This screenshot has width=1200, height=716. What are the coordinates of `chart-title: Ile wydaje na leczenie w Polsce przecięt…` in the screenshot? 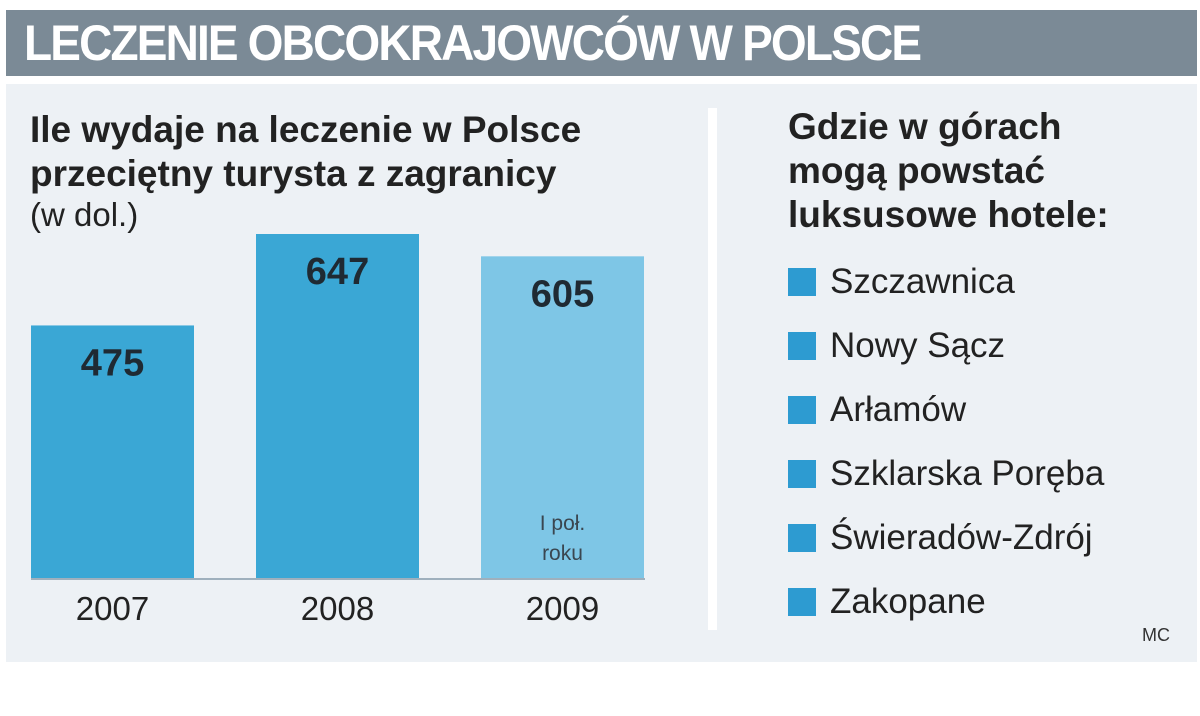 It's located at (305, 152).